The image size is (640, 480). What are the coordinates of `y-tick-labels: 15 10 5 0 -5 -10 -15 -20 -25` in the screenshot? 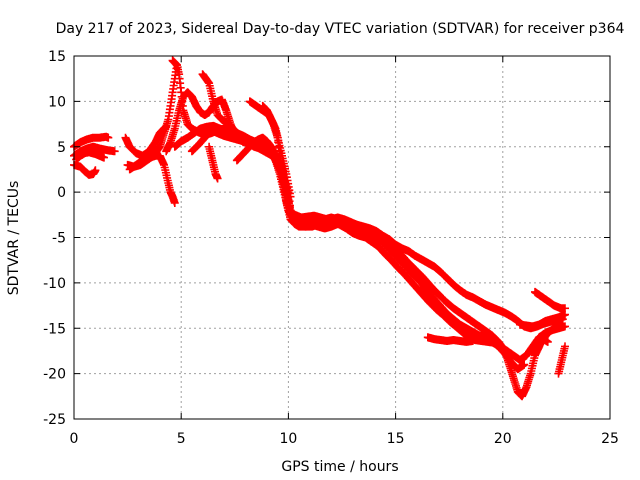 It's located at (54, 238).